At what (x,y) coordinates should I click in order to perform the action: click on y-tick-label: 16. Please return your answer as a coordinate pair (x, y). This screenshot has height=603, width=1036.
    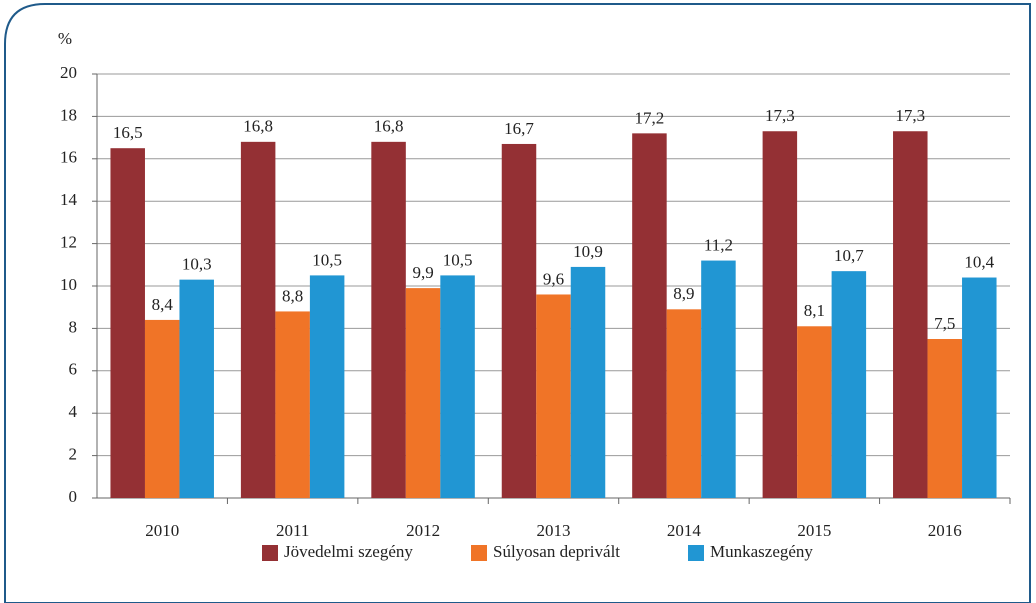
    Looking at the image, I should click on (68, 157).